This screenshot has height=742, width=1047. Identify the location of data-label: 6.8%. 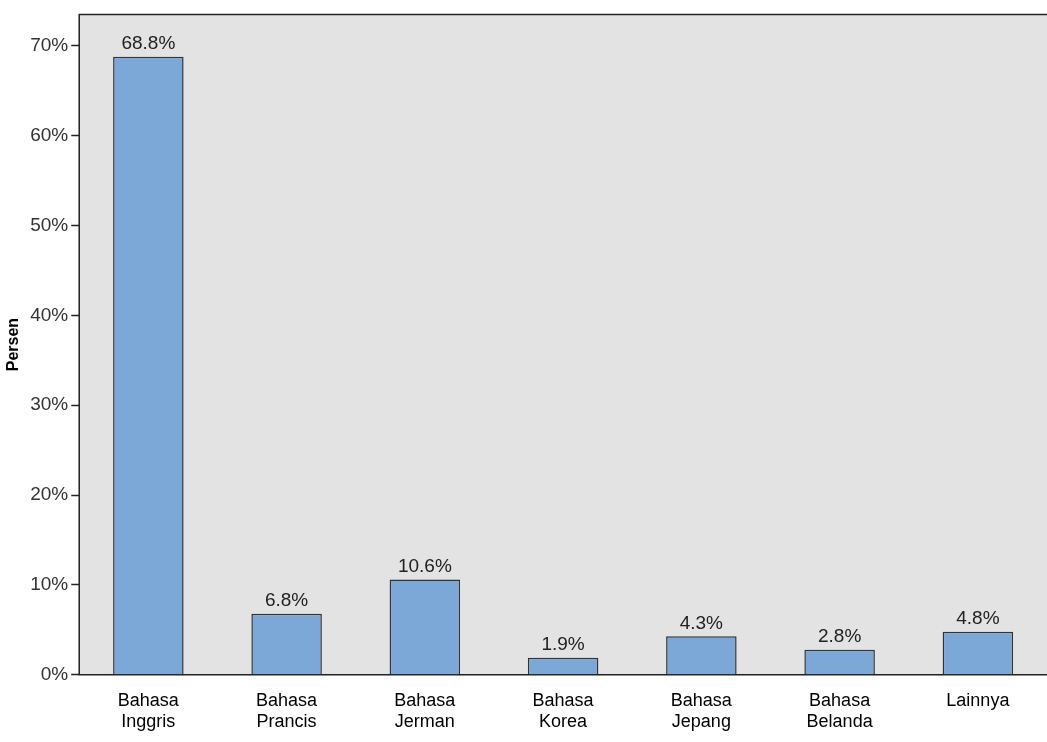
(286, 600).